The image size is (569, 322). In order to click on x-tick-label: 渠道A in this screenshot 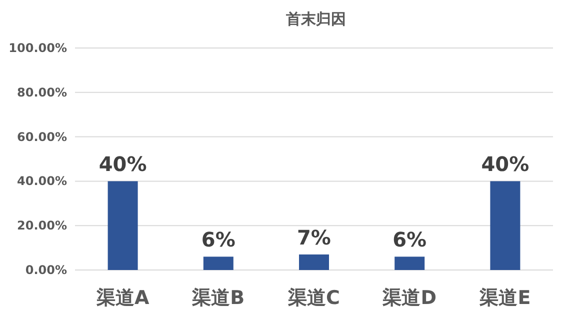, I will do `click(122, 298)`.